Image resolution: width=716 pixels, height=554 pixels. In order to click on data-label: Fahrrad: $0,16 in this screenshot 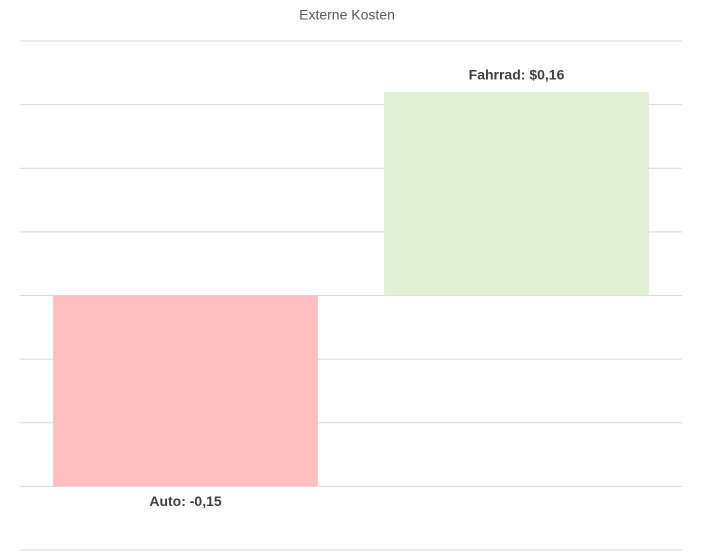, I will do `click(517, 75)`.